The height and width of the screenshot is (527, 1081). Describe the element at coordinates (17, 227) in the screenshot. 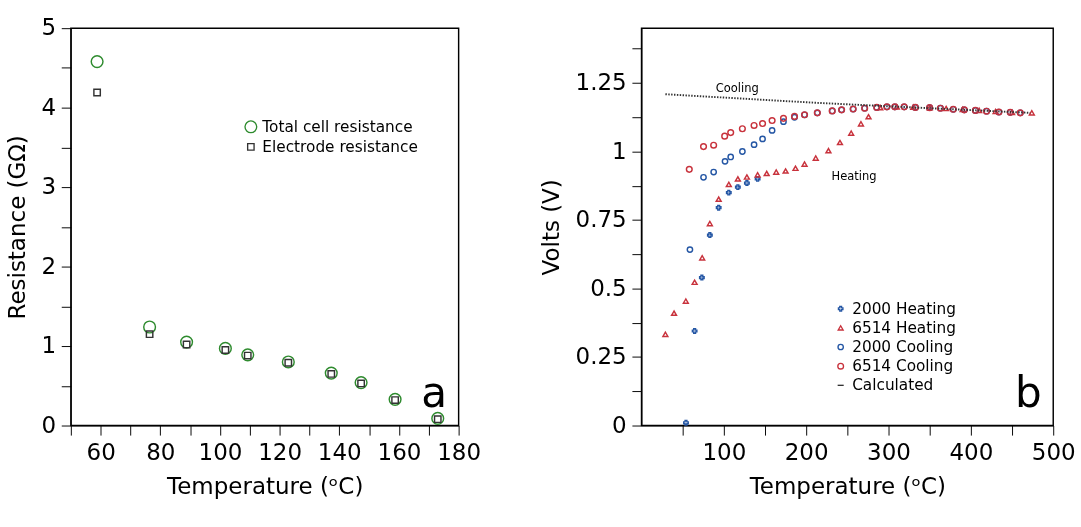

I see `y-axis-title: Resistance (GΩ)` at that location.